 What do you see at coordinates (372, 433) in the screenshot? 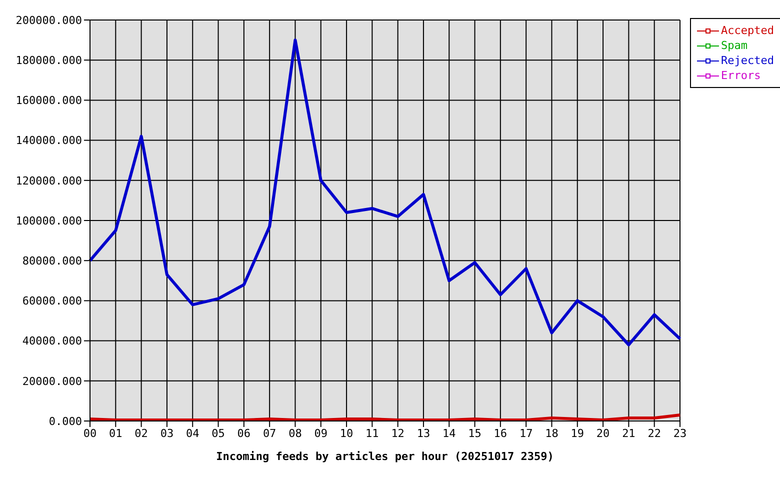
I see `x-tick-label: 11` at bounding box center [372, 433].